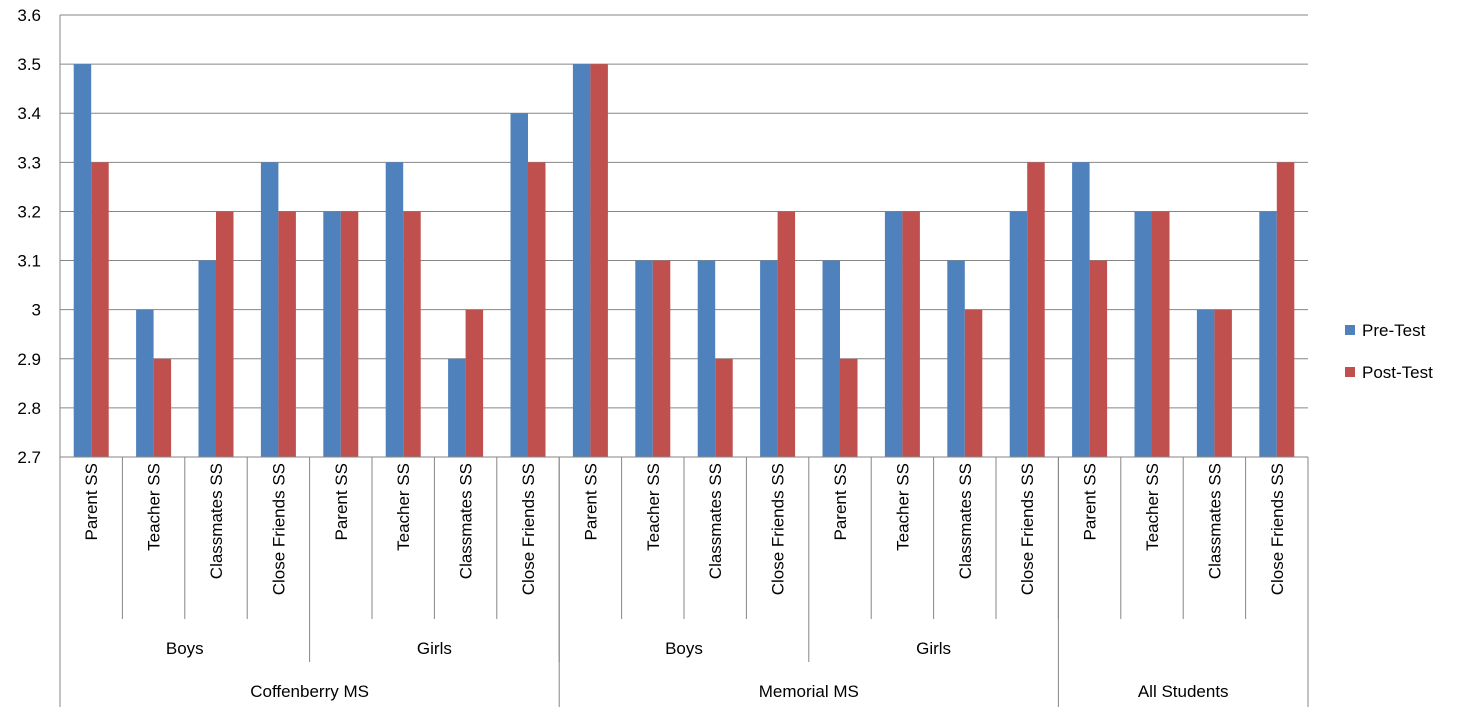 The image size is (1466, 712). What do you see at coordinates (29, 113) in the screenshot?
I see `y-tick-label: 3.4` at bounding box center [29, 113].